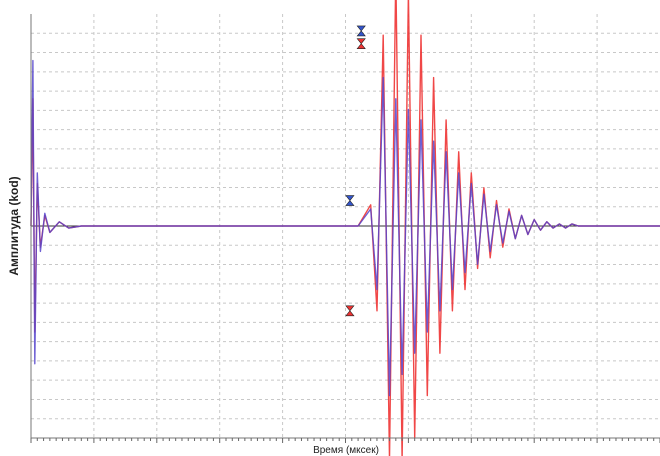 The height and width of the screenshot is (456, 660). I want to click on x-ticks, so click(345, 440).